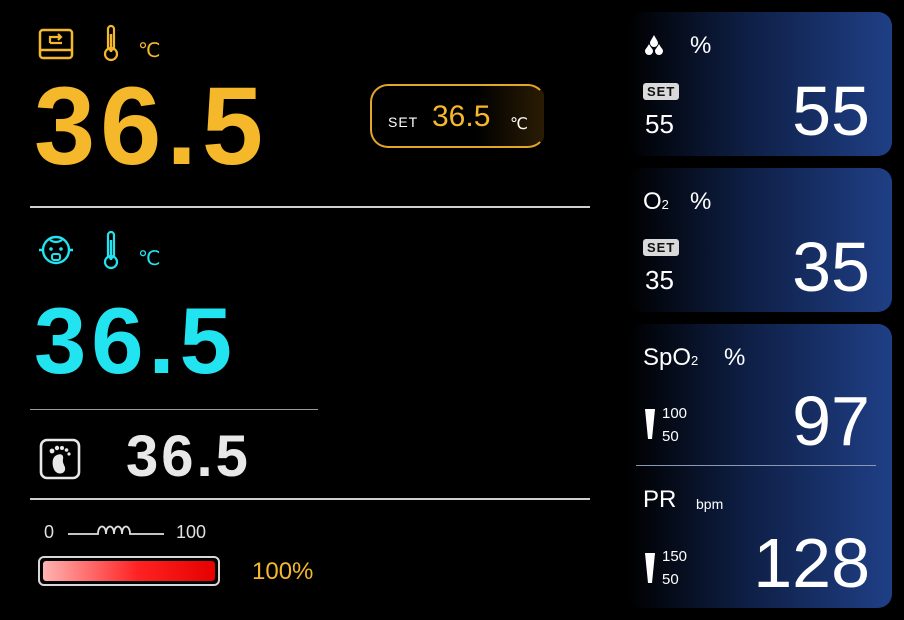  Describe the element at coordinates (188, 456) in the screenshot. I see `foot-temp-value: 36.5` at that location.